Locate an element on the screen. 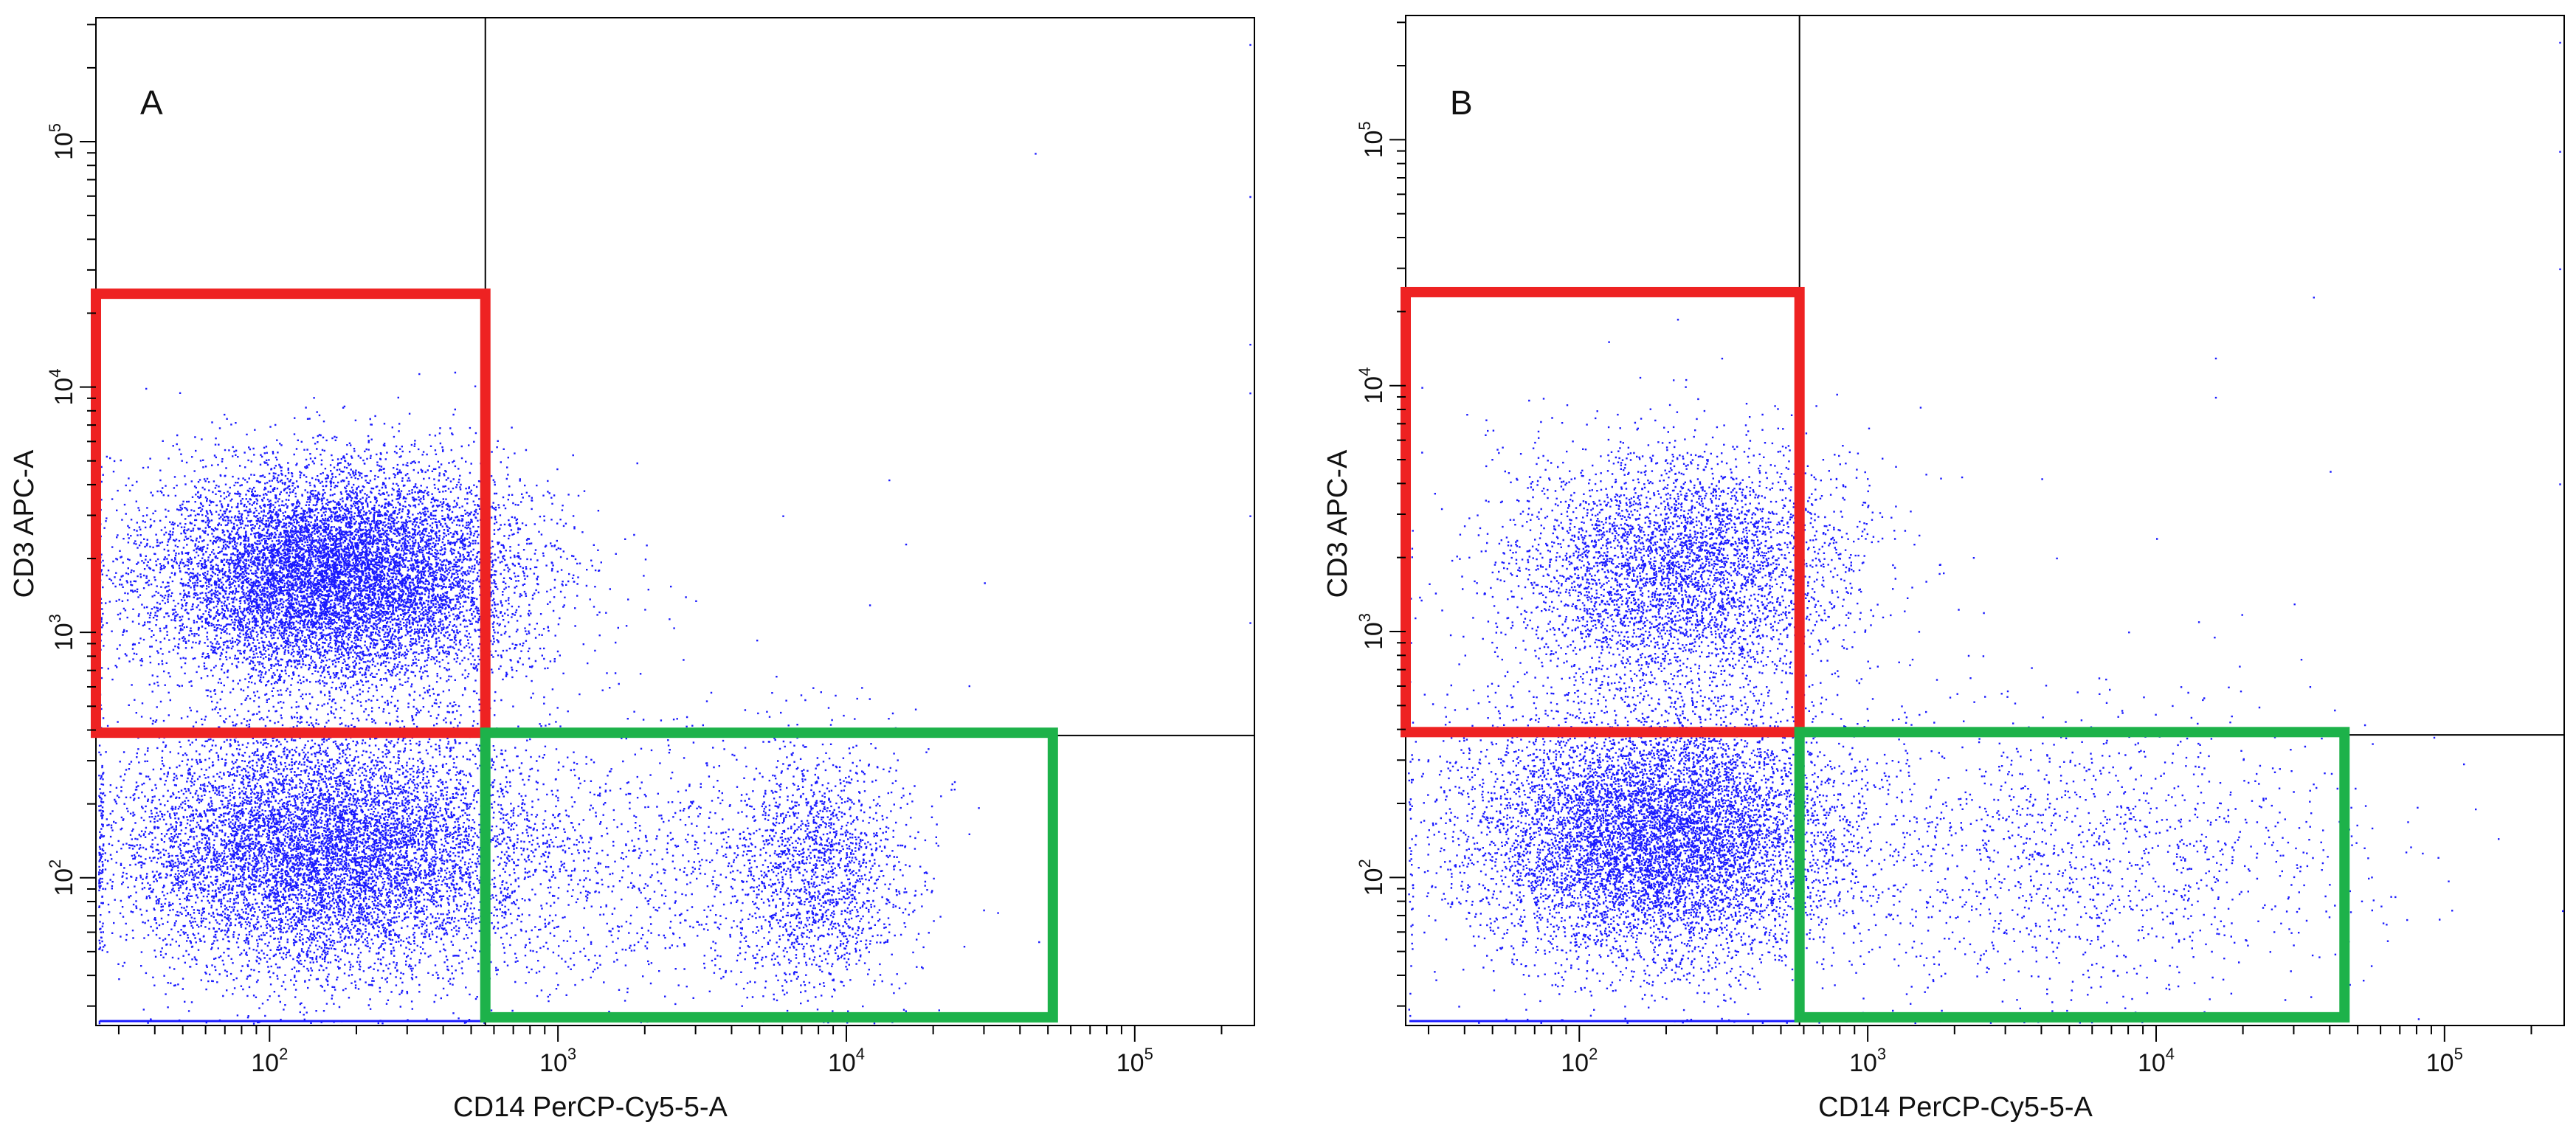 Image resolution: width=2576 pixels, height=1131 pixels. panel-label: A is located at coordinates (151, 103).